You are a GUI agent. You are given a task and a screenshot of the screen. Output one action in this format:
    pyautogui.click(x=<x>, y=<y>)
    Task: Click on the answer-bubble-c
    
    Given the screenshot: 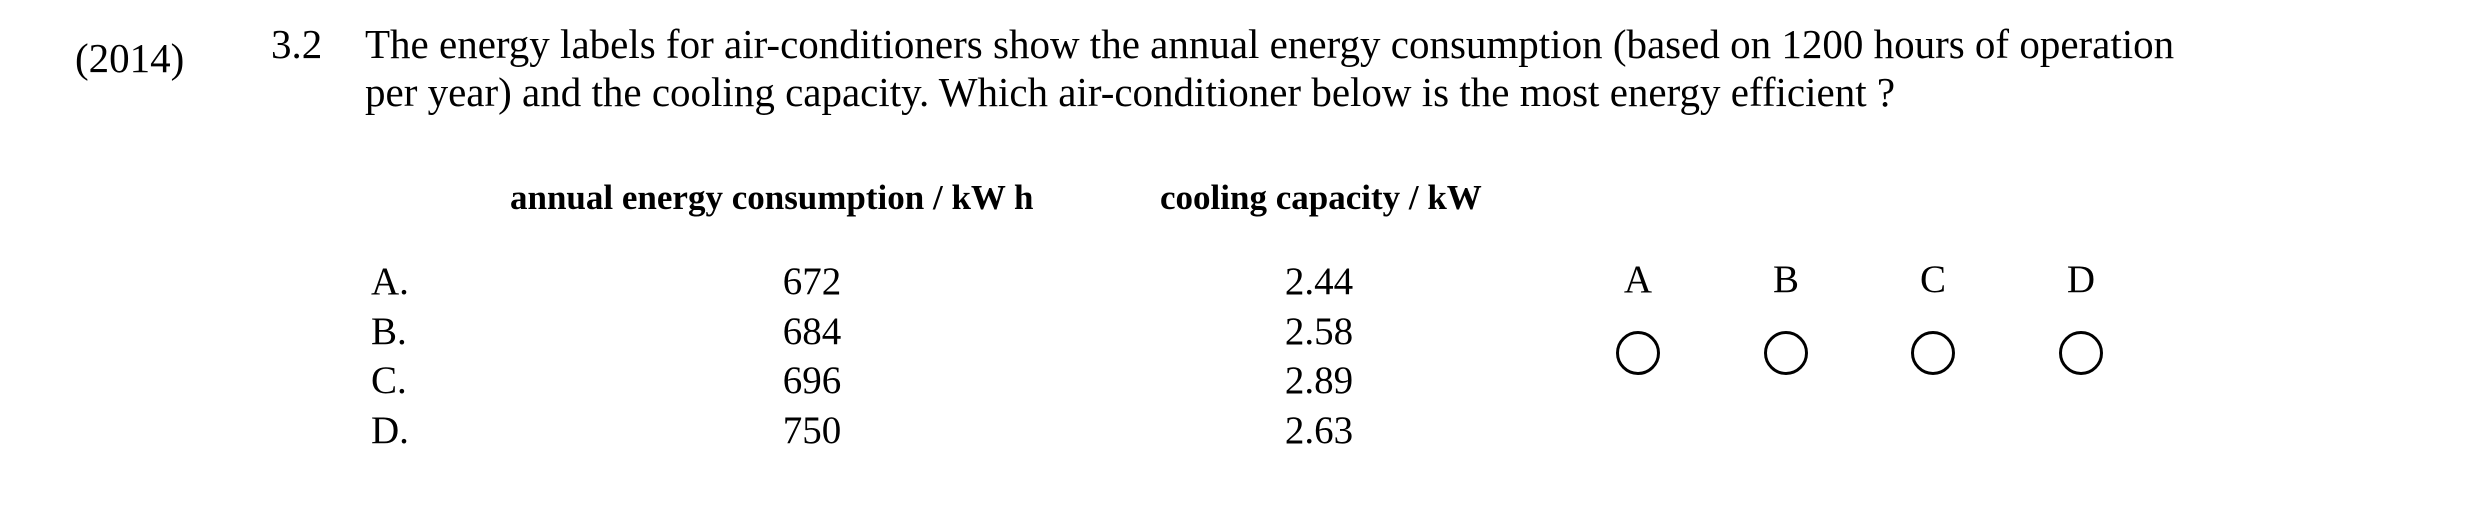 What is the action you would take?
    pyautogui.click(x=1933, y=353)
    